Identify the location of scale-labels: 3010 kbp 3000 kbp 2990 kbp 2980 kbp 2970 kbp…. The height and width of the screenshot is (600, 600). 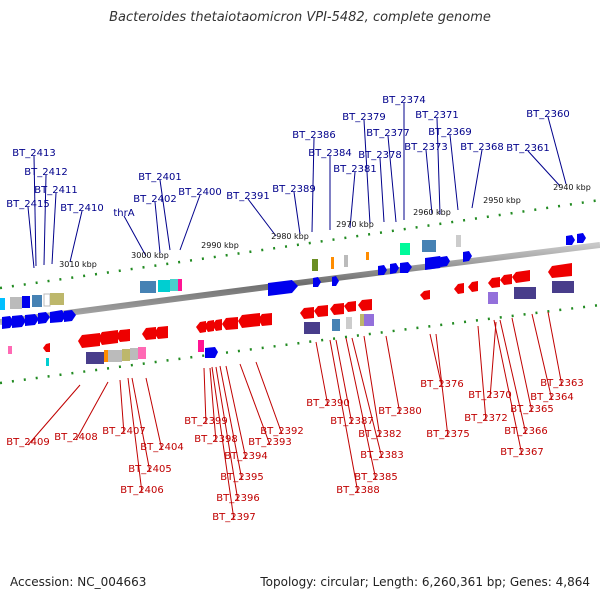
(325, 226).